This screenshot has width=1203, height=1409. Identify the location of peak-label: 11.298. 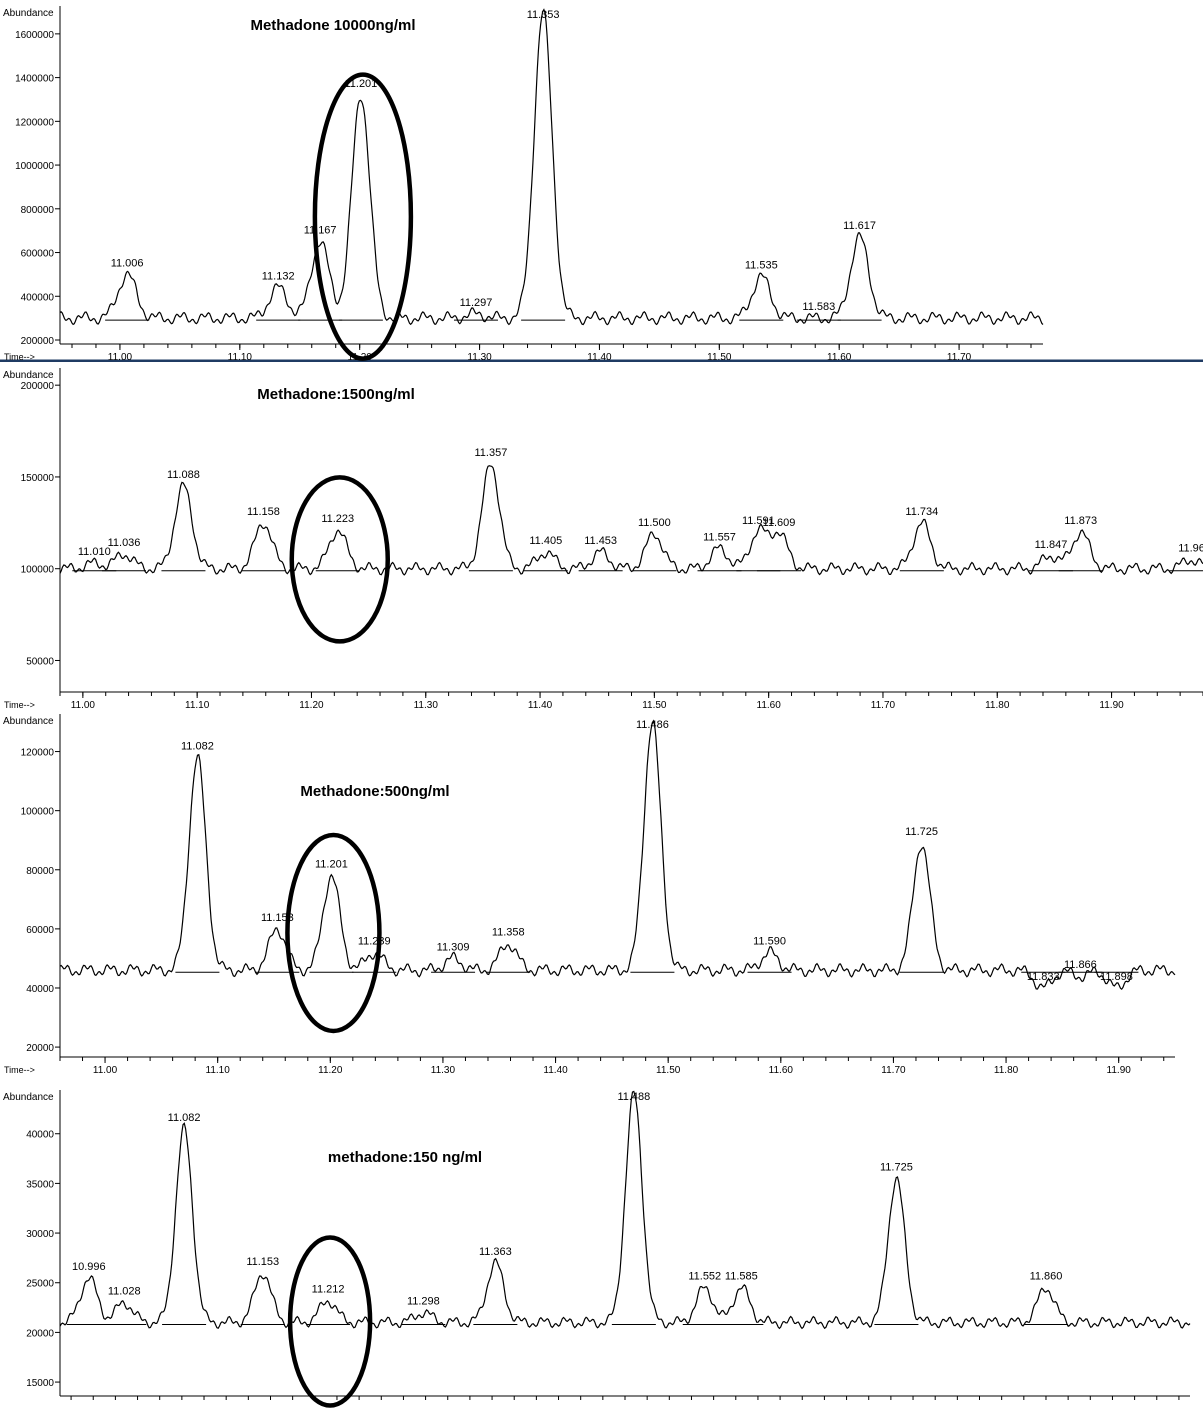
(423, 1302).